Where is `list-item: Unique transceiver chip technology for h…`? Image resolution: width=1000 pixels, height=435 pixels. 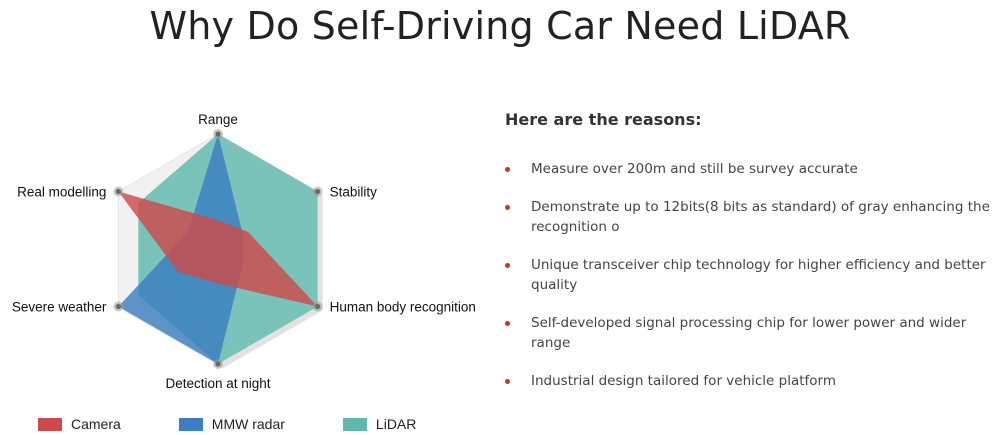
list-item: Unique transceiver chip technology for h… is located at coordinates (752, 275).